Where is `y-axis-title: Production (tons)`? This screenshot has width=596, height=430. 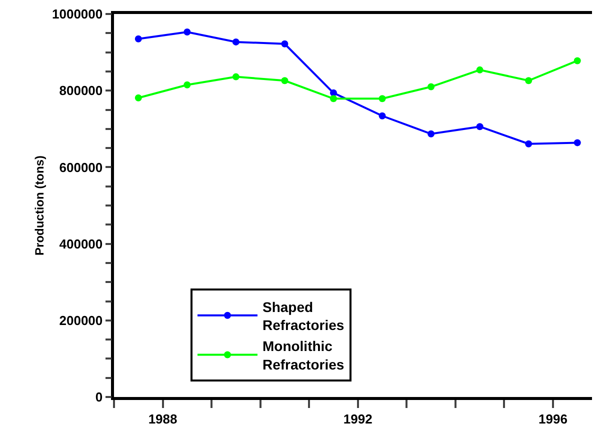
y-axis-title: Production (tons) is located at coordinates (39, 206).